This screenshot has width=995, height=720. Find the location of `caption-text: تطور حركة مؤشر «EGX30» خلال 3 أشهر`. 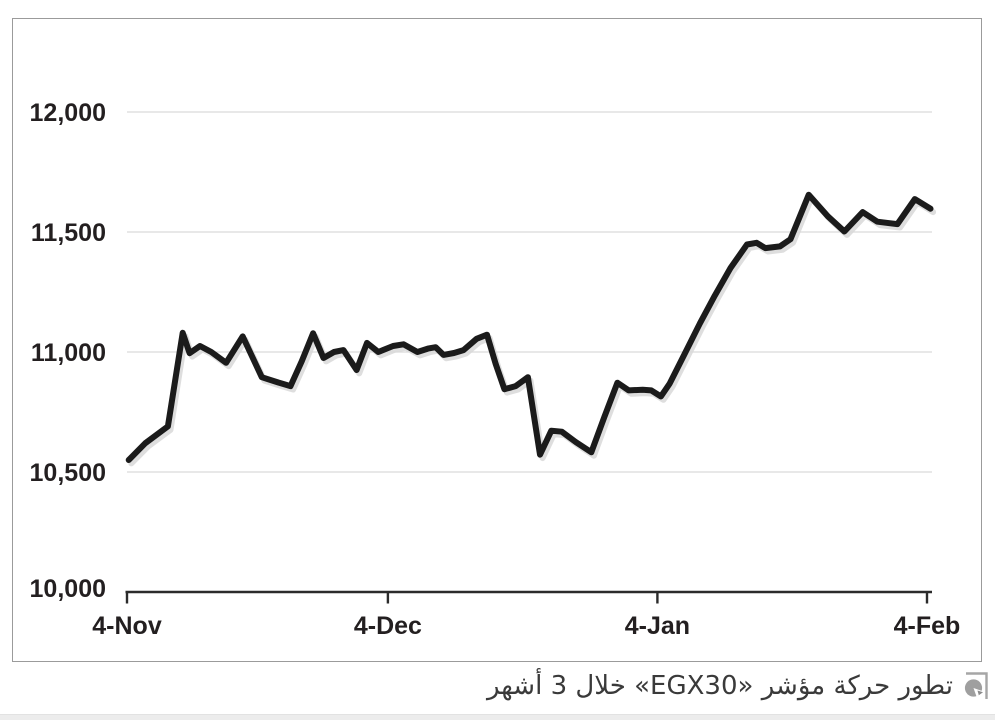

caption-text: تطور حركة مؤشر «EGX30» خلال 3 أشهر is located at coordinates (719, 686).